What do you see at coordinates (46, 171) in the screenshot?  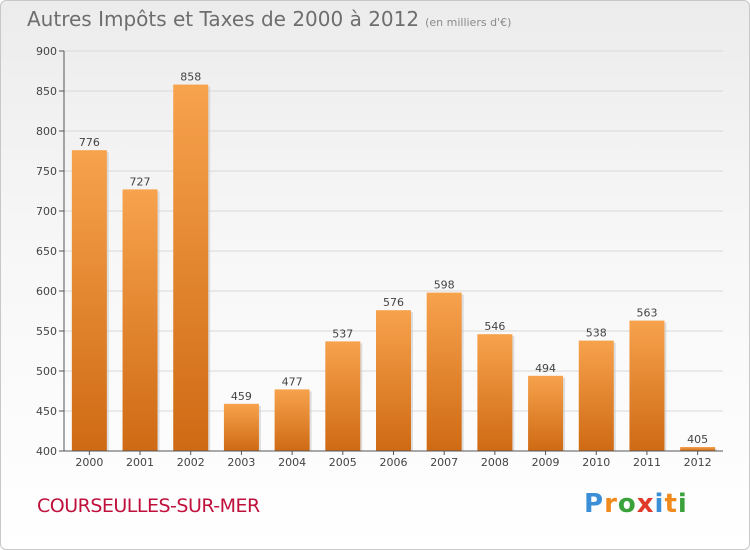 I see `y-tick-label: 750` at bounding box center [46, 171].